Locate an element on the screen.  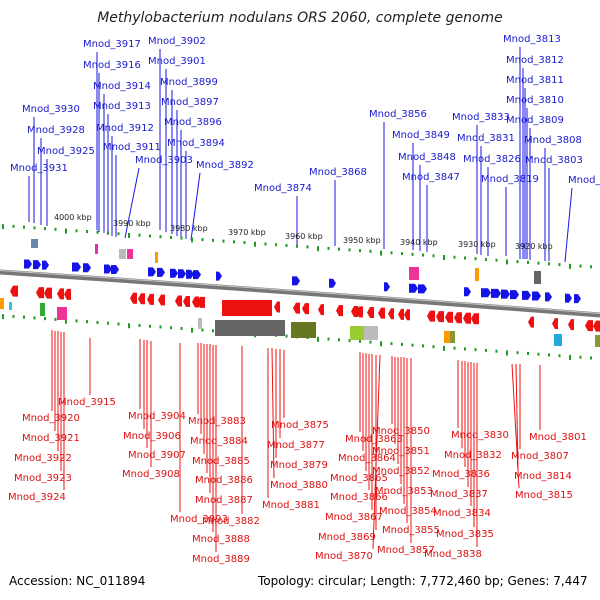
gene-label: Mnod_3808 is located at coordinates (553, 140).